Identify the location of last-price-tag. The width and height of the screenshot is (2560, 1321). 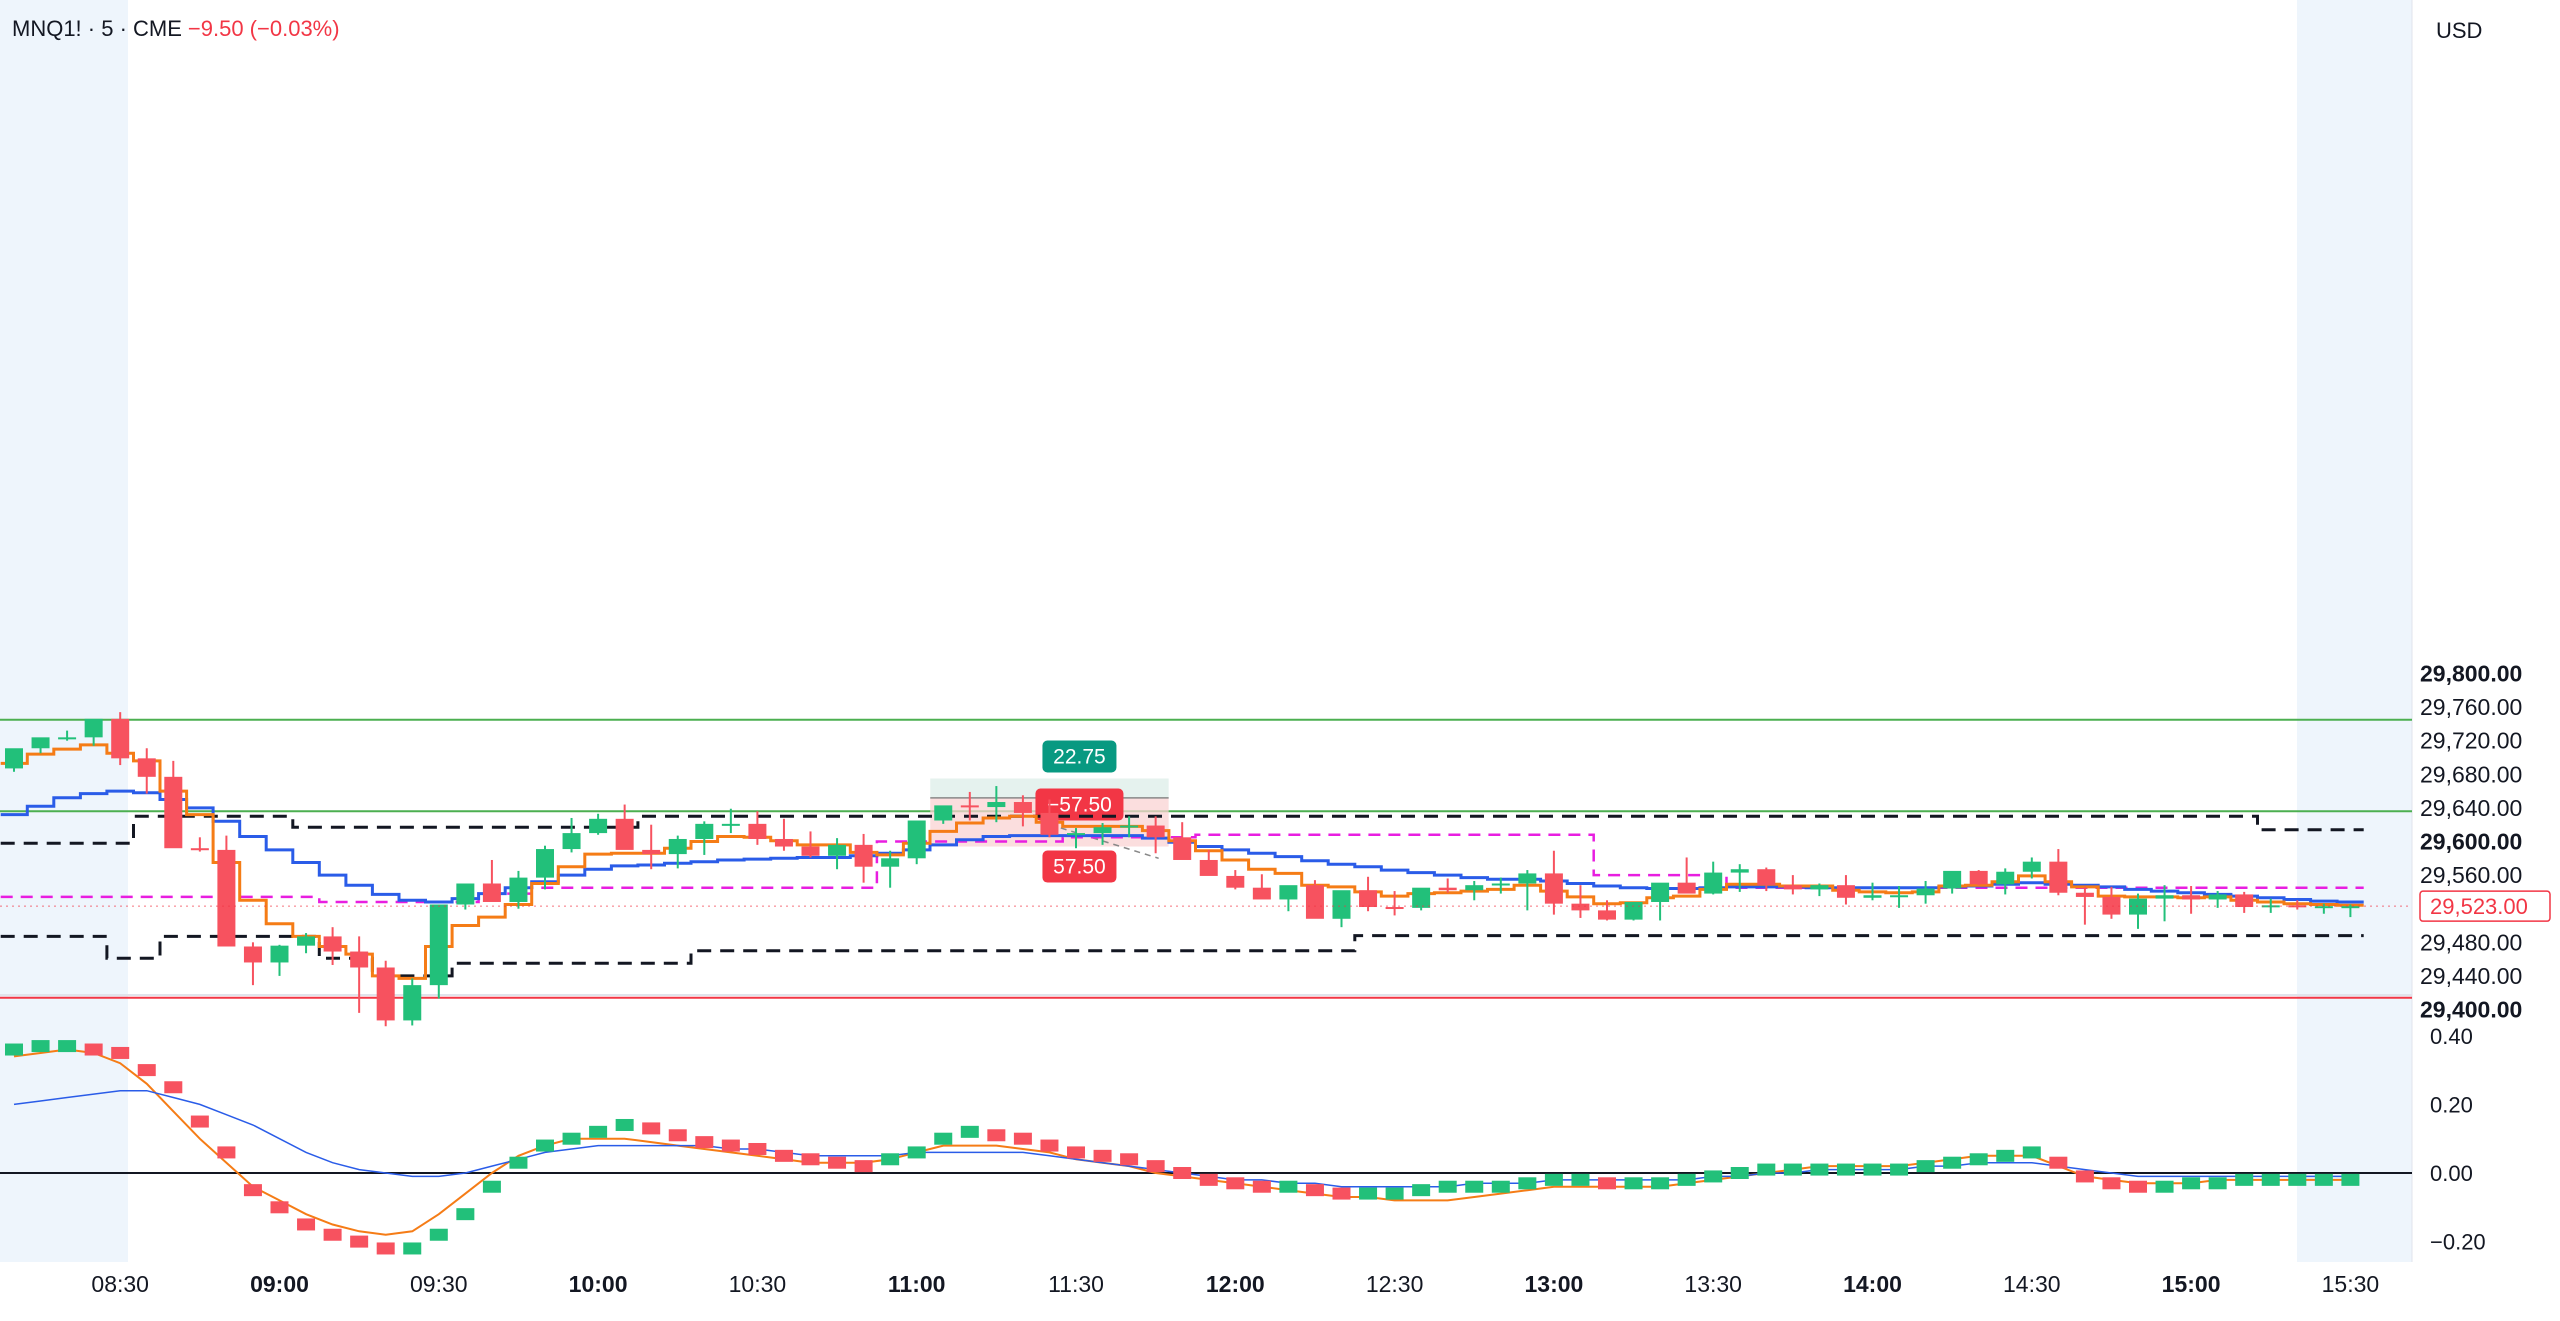
(2485, 906).